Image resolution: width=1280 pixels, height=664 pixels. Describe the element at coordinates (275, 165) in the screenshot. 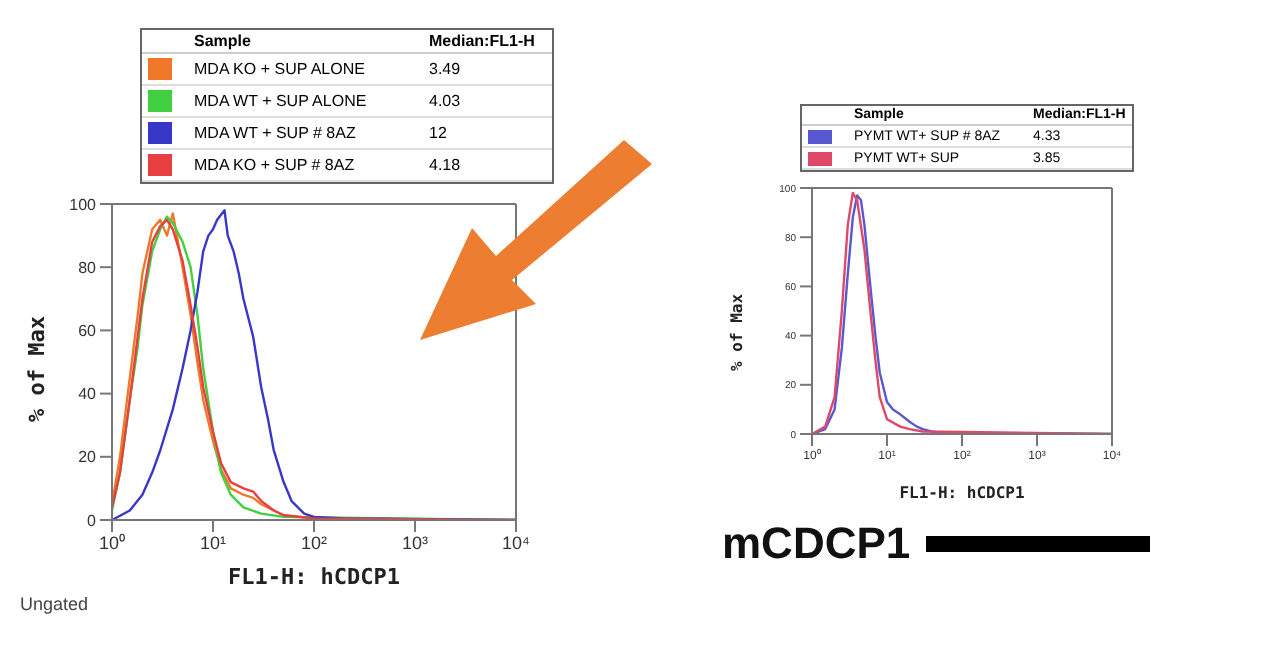

I see `legend-label: MDA KO + SUP # 8AZ` at that location.